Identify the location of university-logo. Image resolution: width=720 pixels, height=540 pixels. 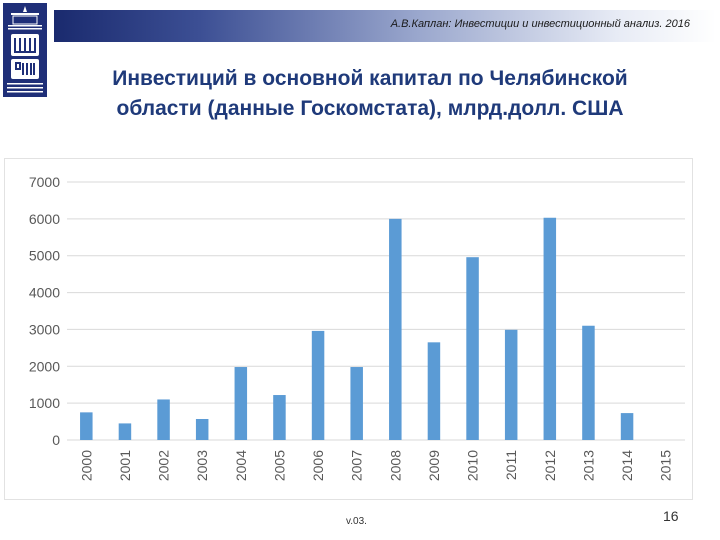
(25, 50).